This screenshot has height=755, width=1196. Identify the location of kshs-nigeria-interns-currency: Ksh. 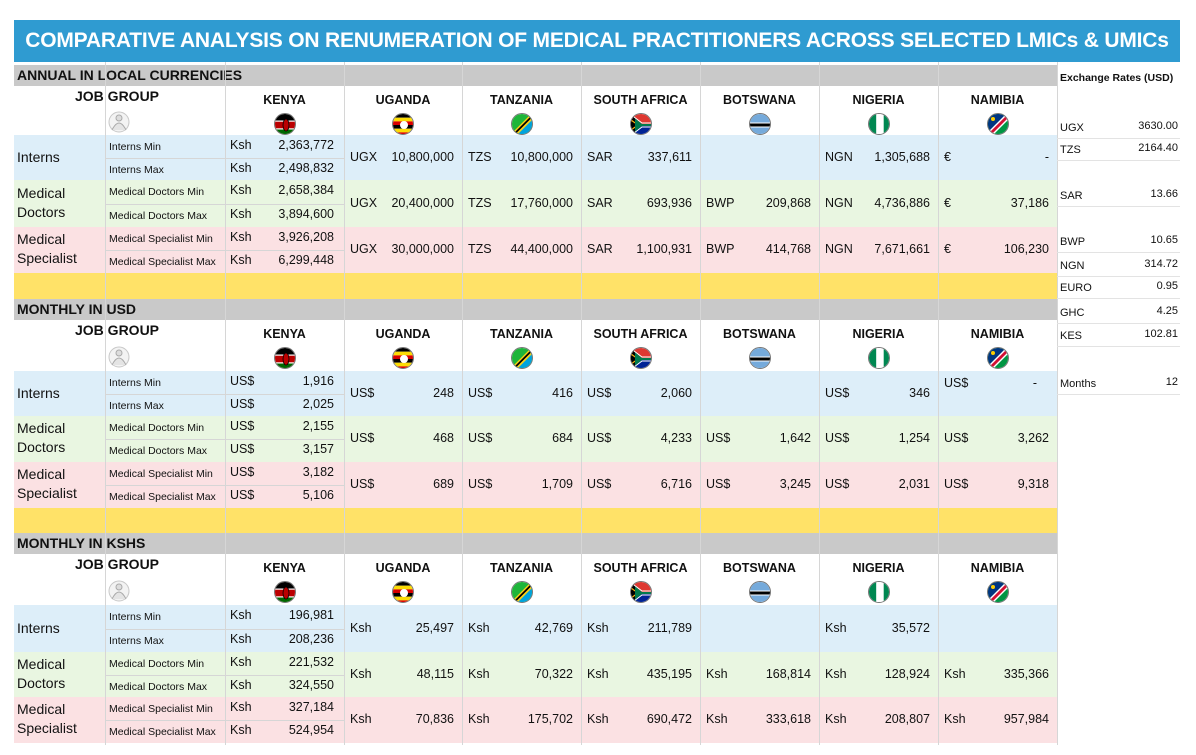
(836, 627).